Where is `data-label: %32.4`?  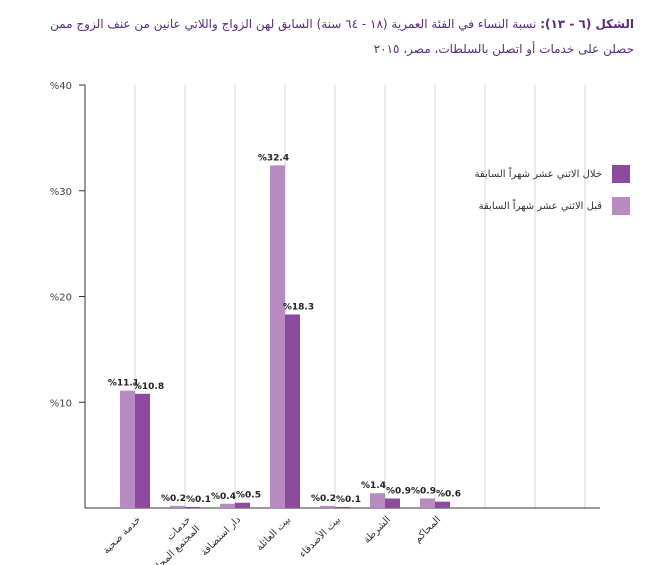 data-label: %32.4 is located at coordinates (273, 158).